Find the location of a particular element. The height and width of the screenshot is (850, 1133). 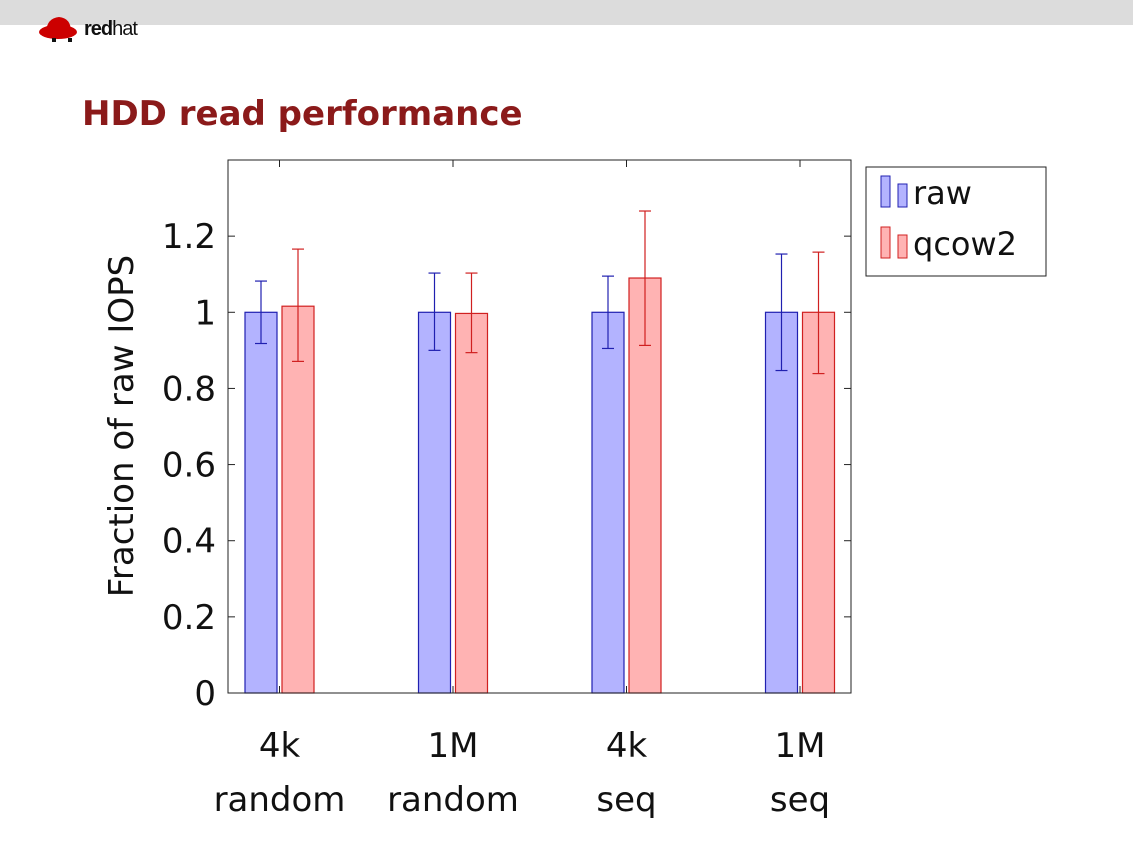

y-tick-label: 1 is located at coordinates (205, 313).